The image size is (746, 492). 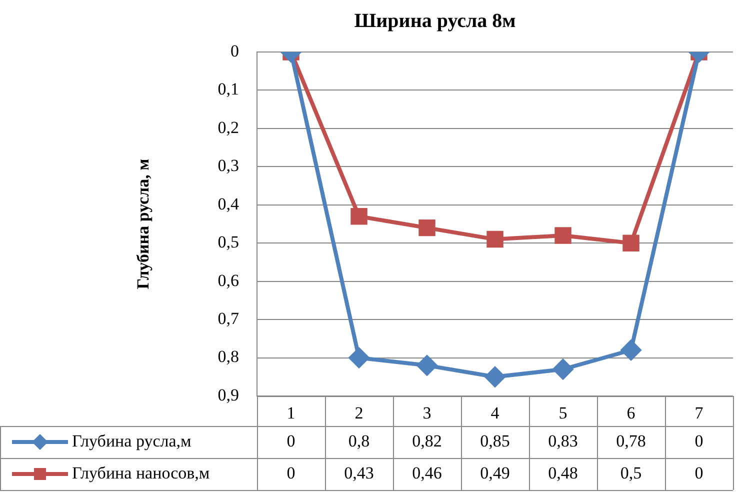 What do you see at coordinates (359, 472) in the screenshot?
I see `data-label: 0,43` at bounding box center [359, 472].